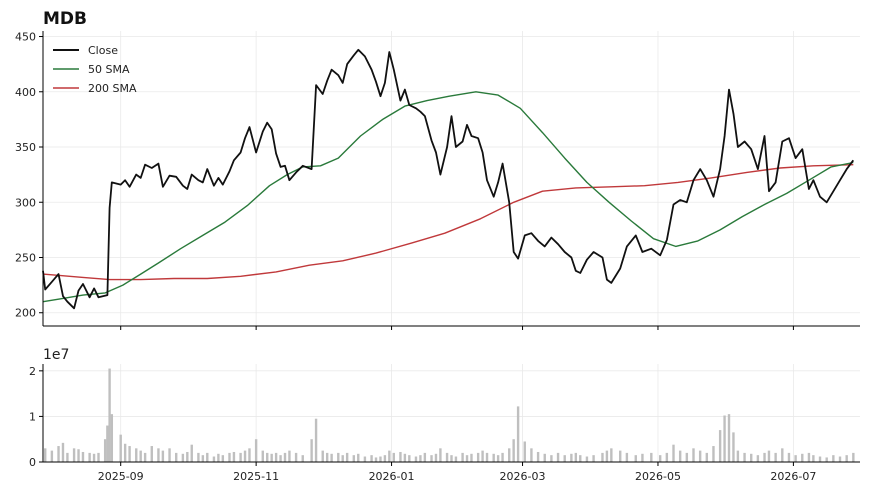  Describe the element at coordinates (392, 476) in the screenshot. I see `x-tick-label: 2026-01` at that location.